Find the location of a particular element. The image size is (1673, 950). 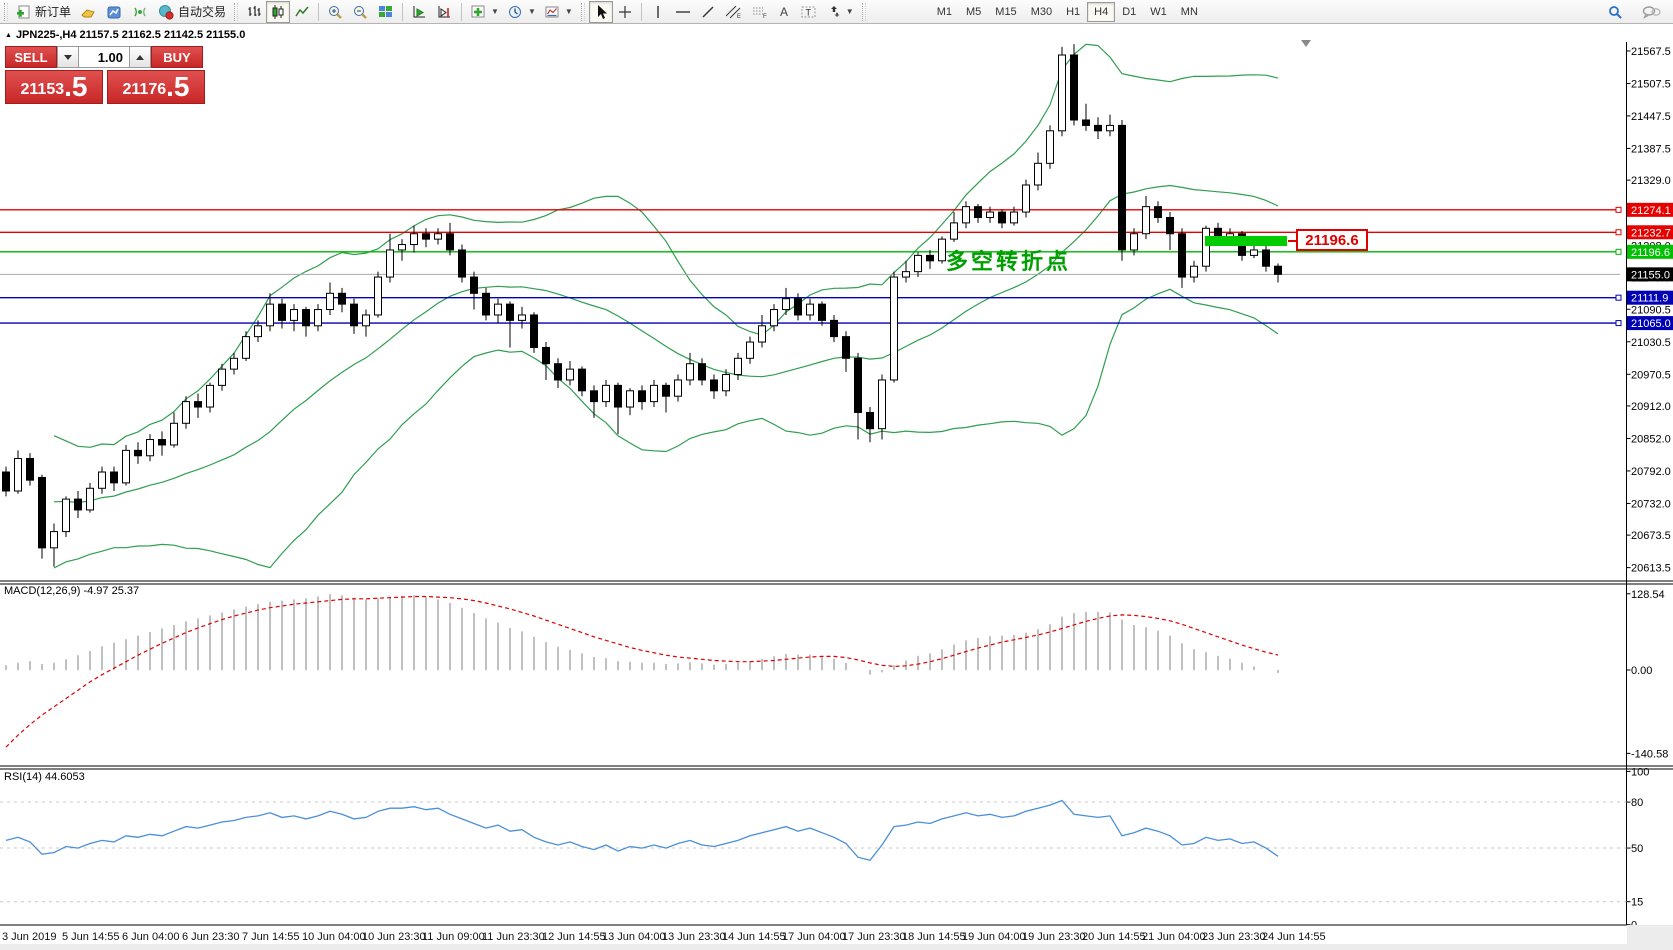

price-label-box is located at coordinates (1650, 297).